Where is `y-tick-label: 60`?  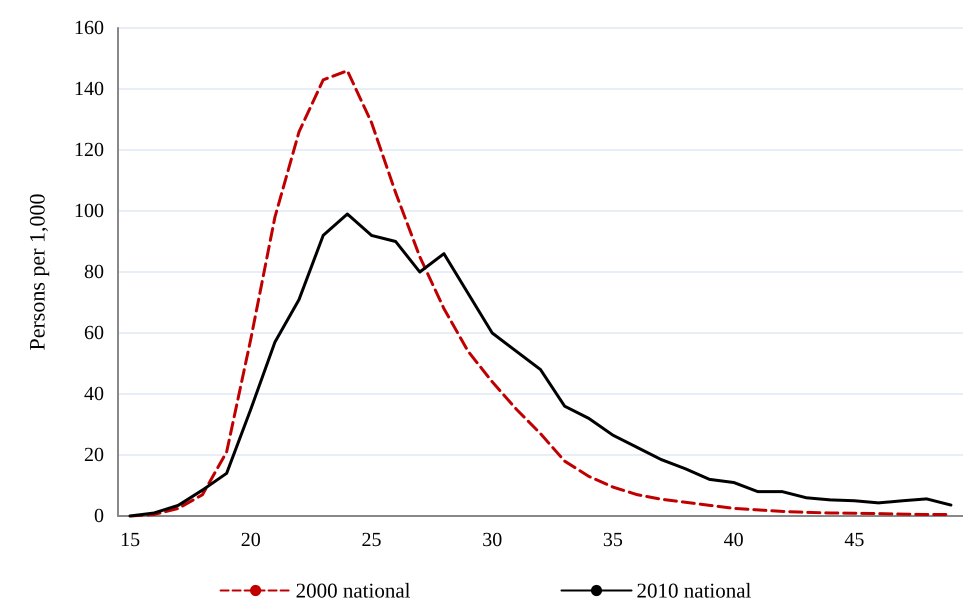 y-tick-label: 60 is located at coordinates (94, 333).